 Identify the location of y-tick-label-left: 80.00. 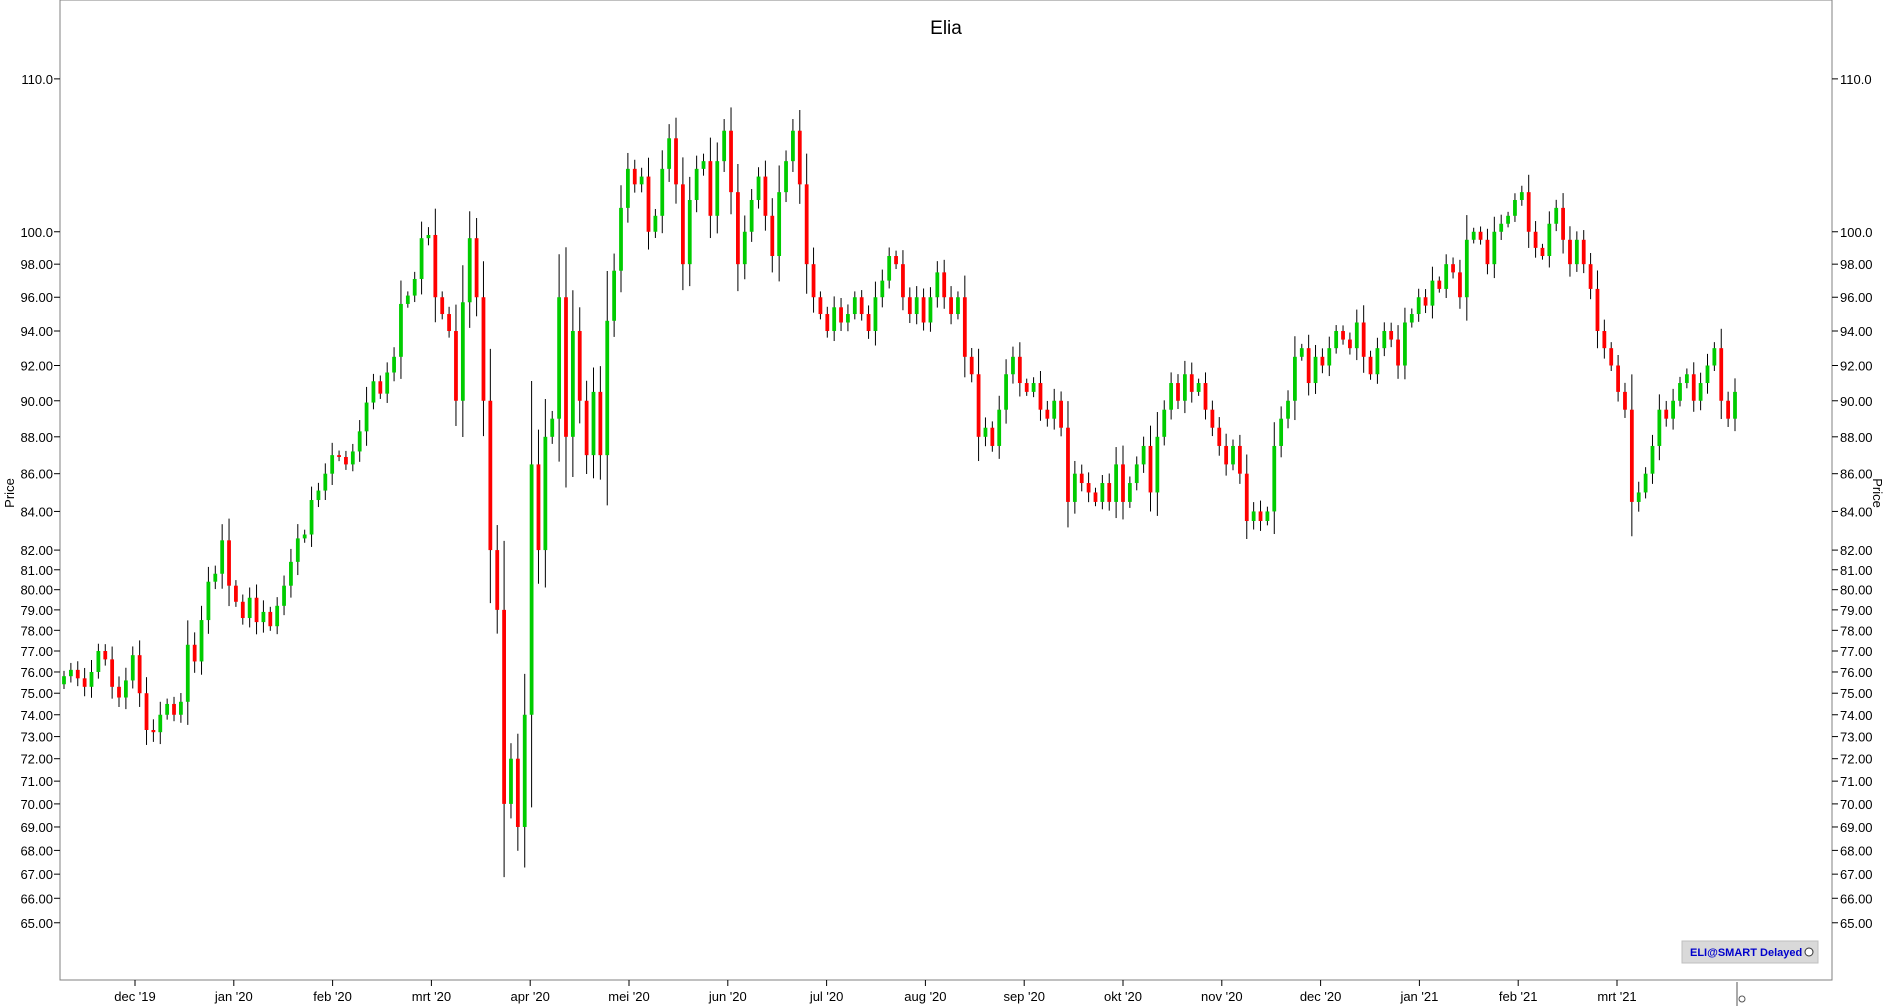
(36, 590).